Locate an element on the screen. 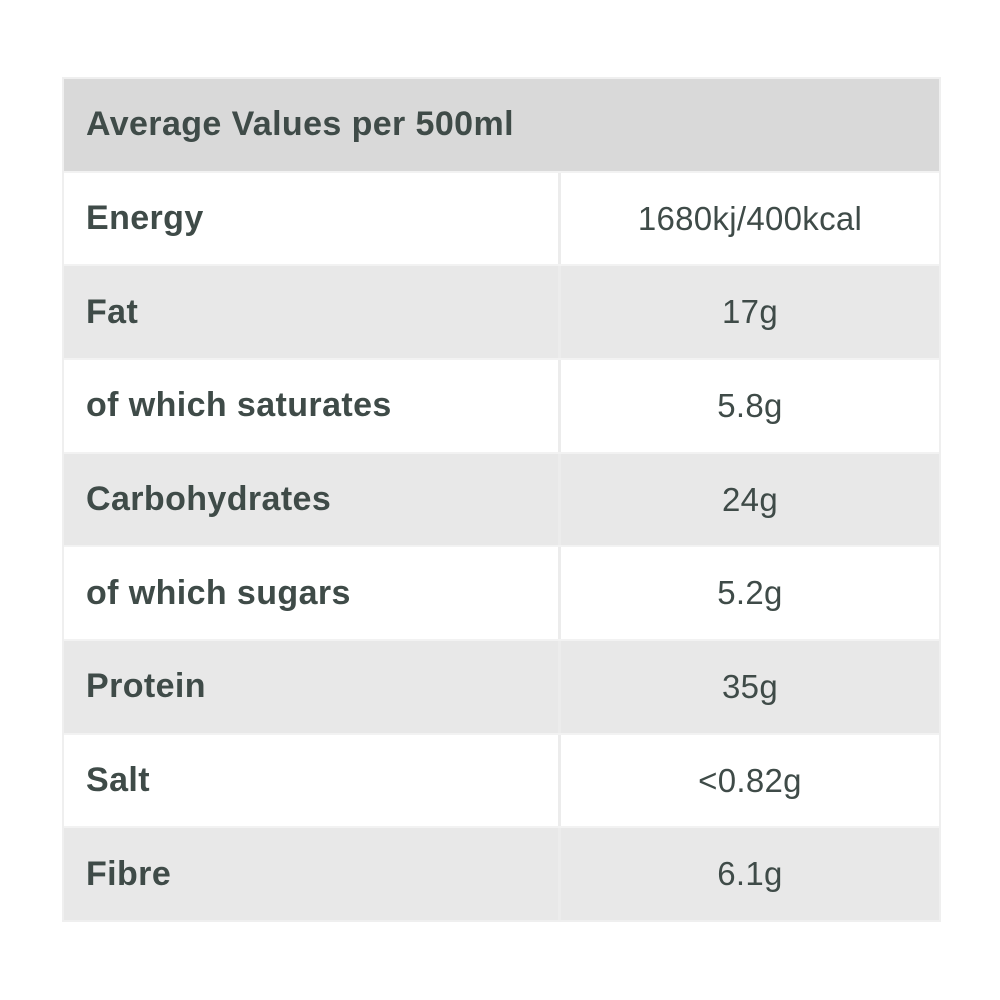 This screenshot has height=1000, width=1000. table-row: Protein 35g is located at coordinates (501, 686).